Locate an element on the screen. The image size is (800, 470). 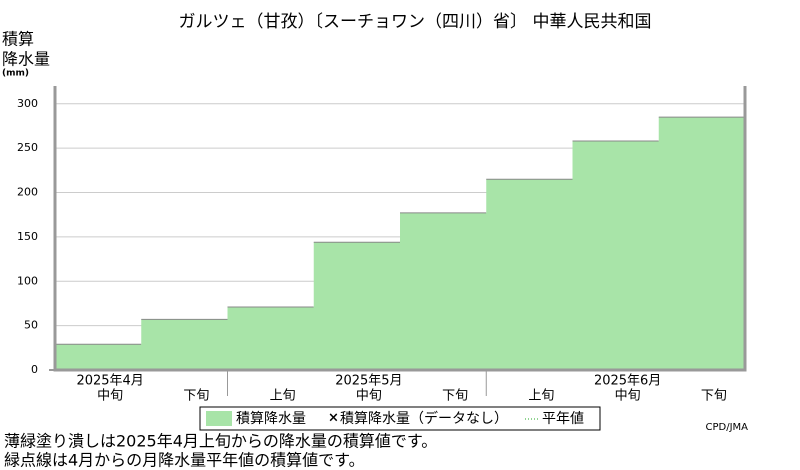
legend-swatch is located at coordinates (219, 418).